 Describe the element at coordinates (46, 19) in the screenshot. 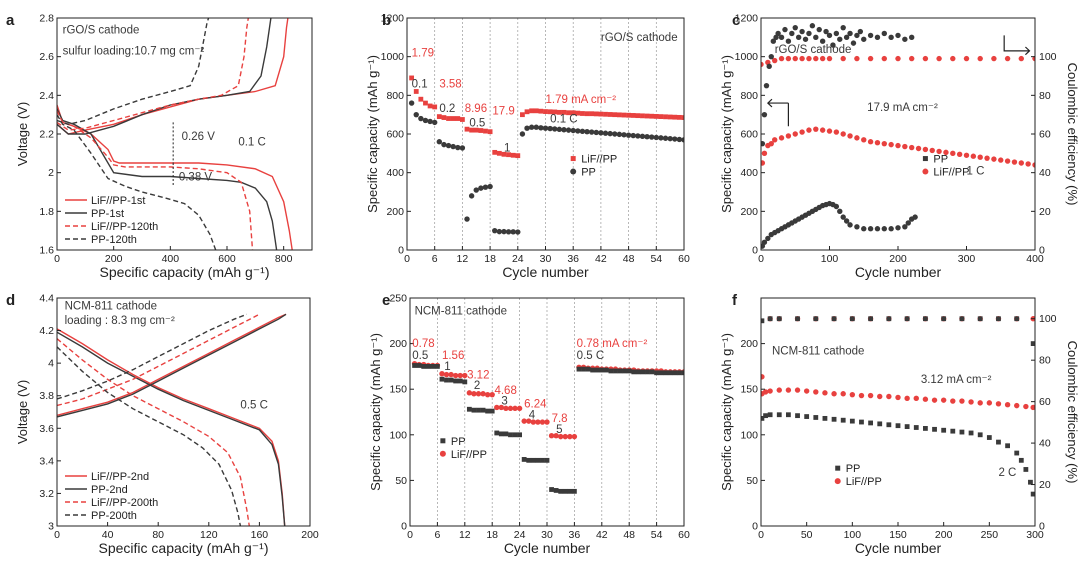

I see `y-tick-label: 2.8` at that location.